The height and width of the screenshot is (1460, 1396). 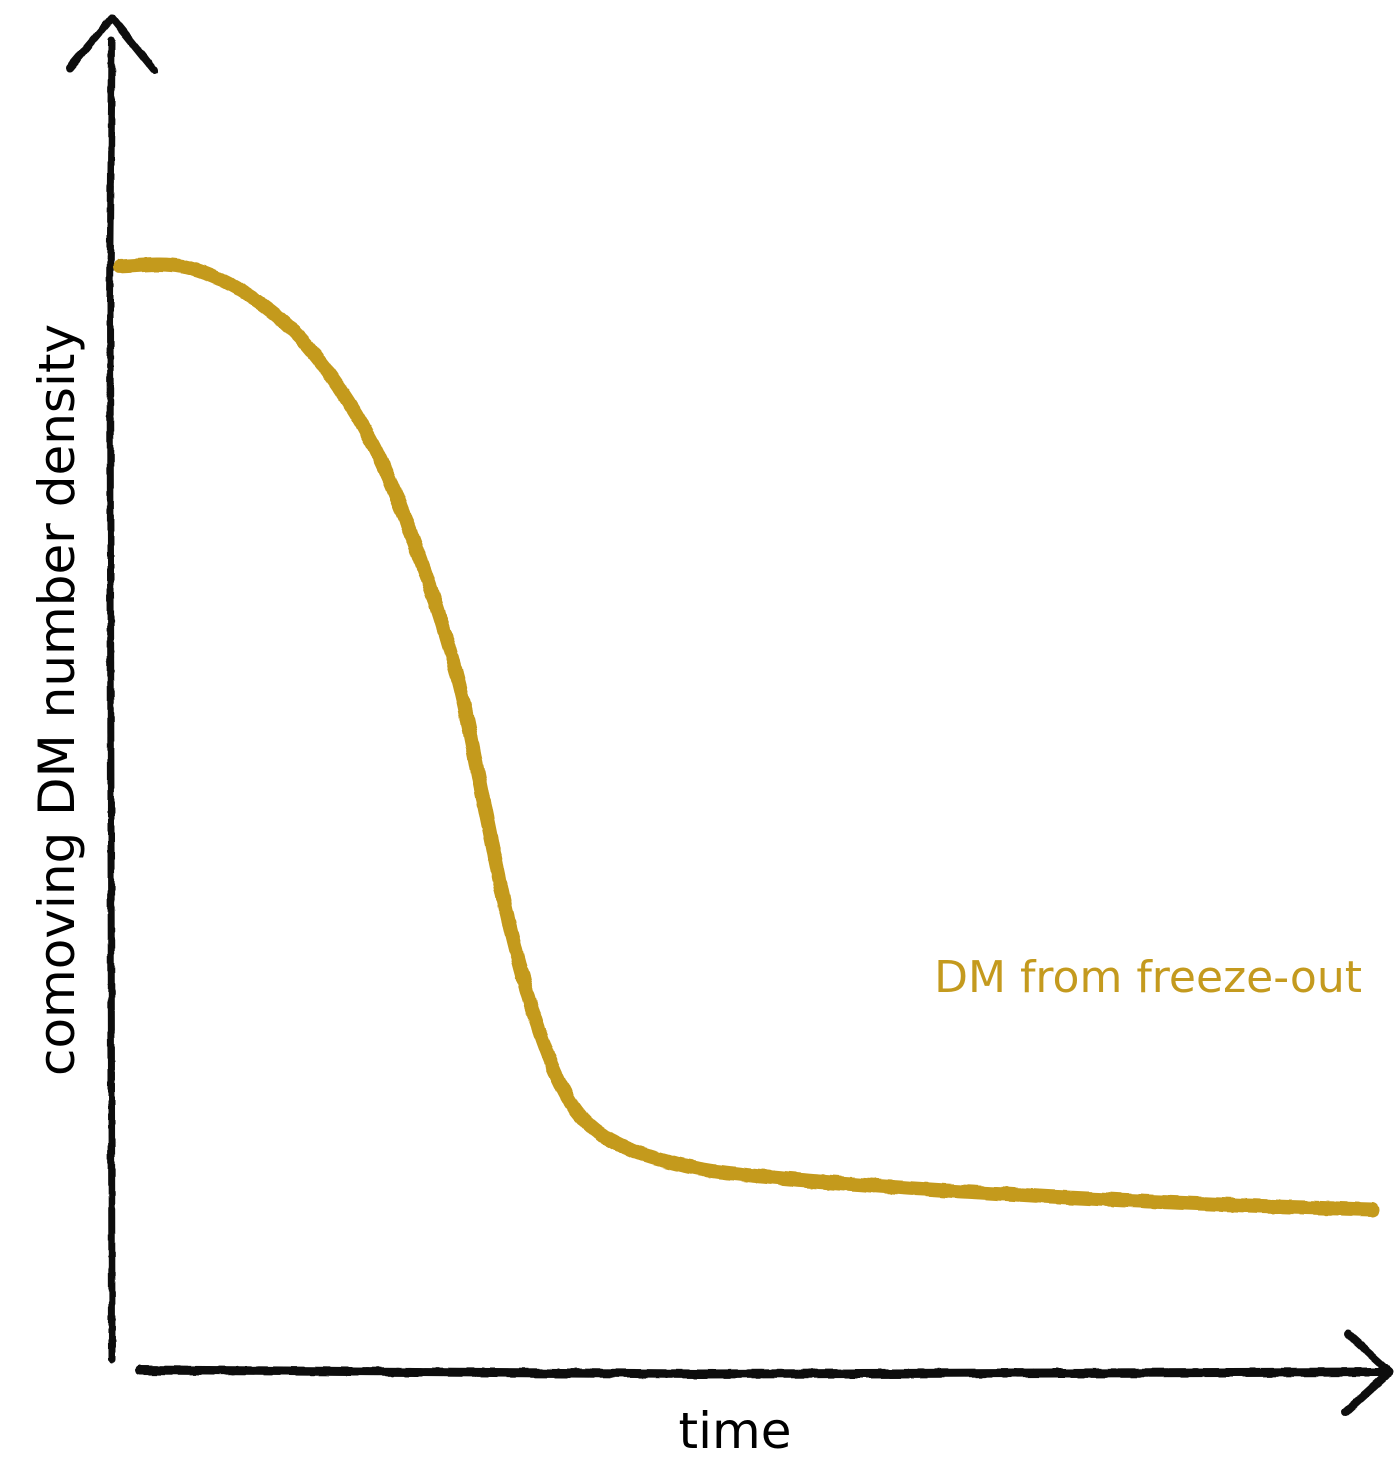 I want to click on y-axis-label: comoving DM number density, so click(x=57, y=700).